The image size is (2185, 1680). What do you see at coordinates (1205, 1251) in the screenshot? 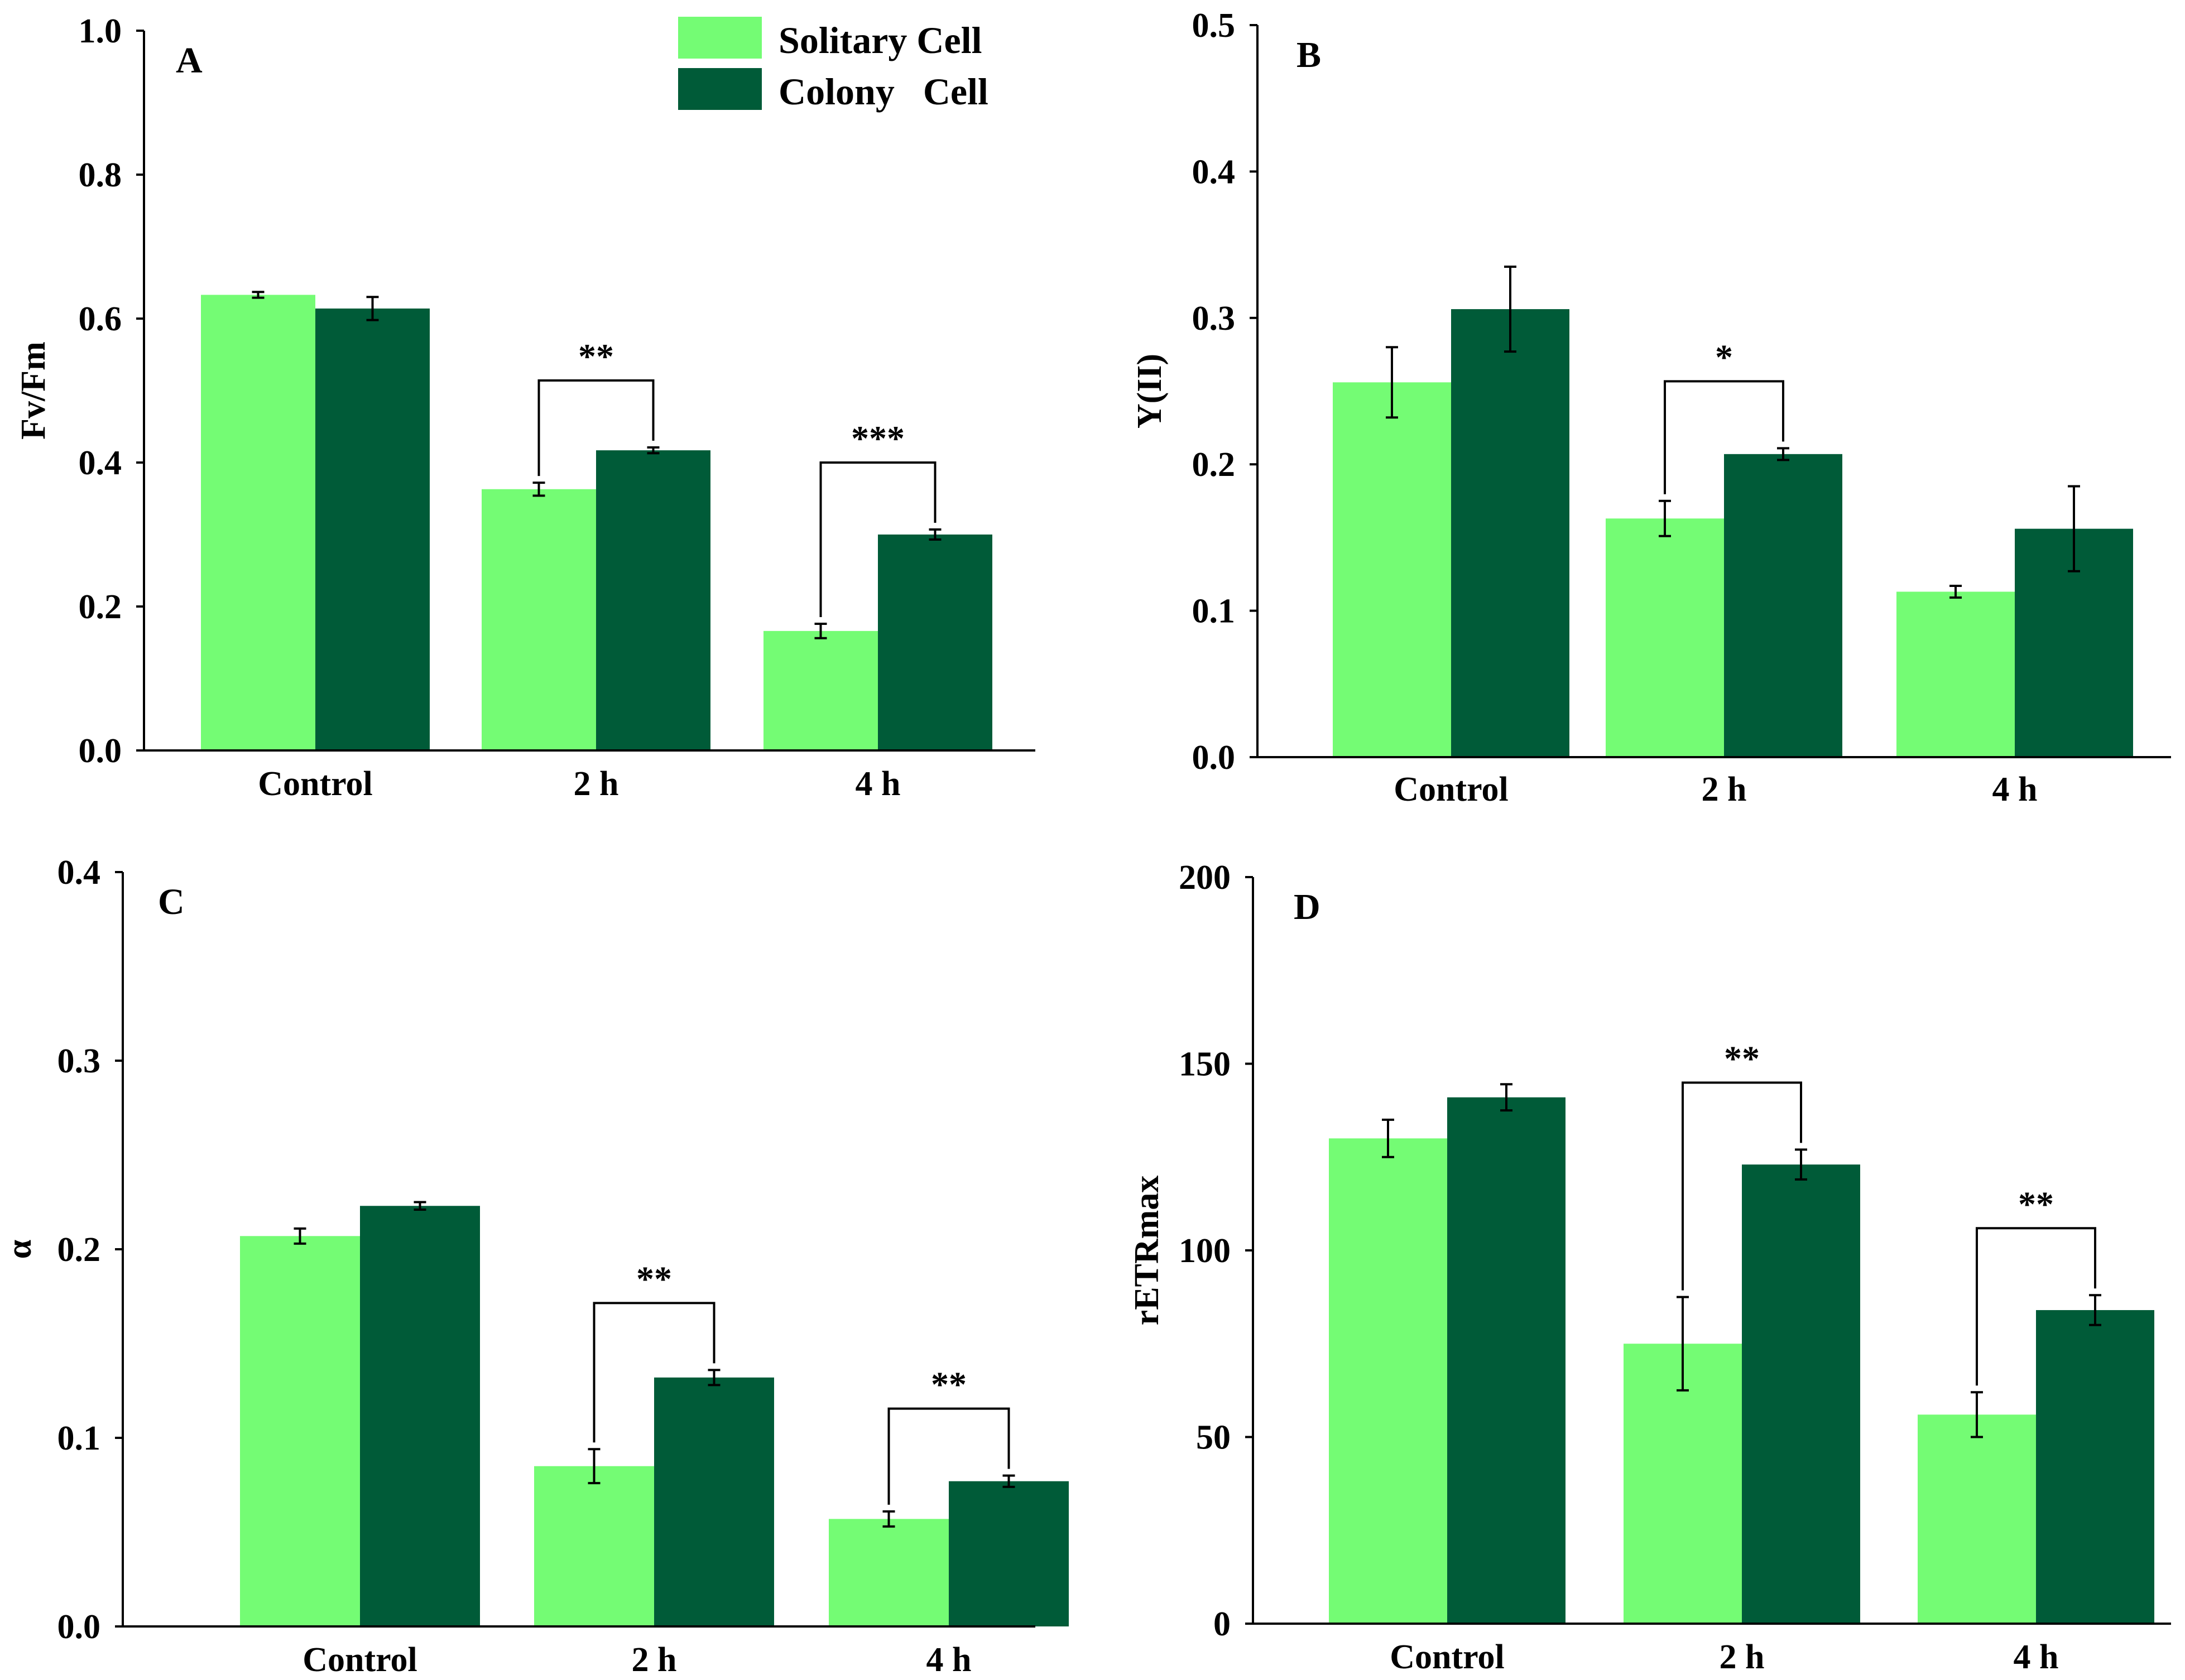
I see `y-tick-label: 100` at bounding box center [1205, 1251].